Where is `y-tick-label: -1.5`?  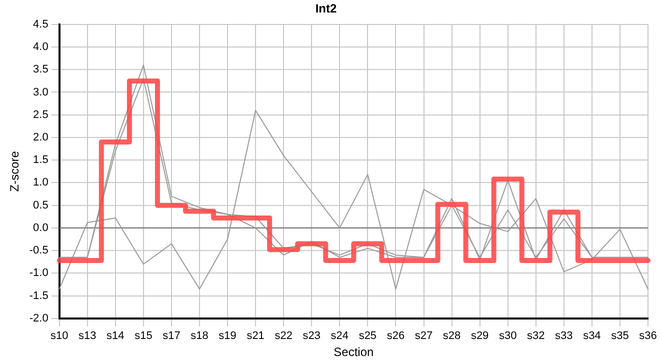
y-tick-label: -1.5 is located at coordinates (38, 296).